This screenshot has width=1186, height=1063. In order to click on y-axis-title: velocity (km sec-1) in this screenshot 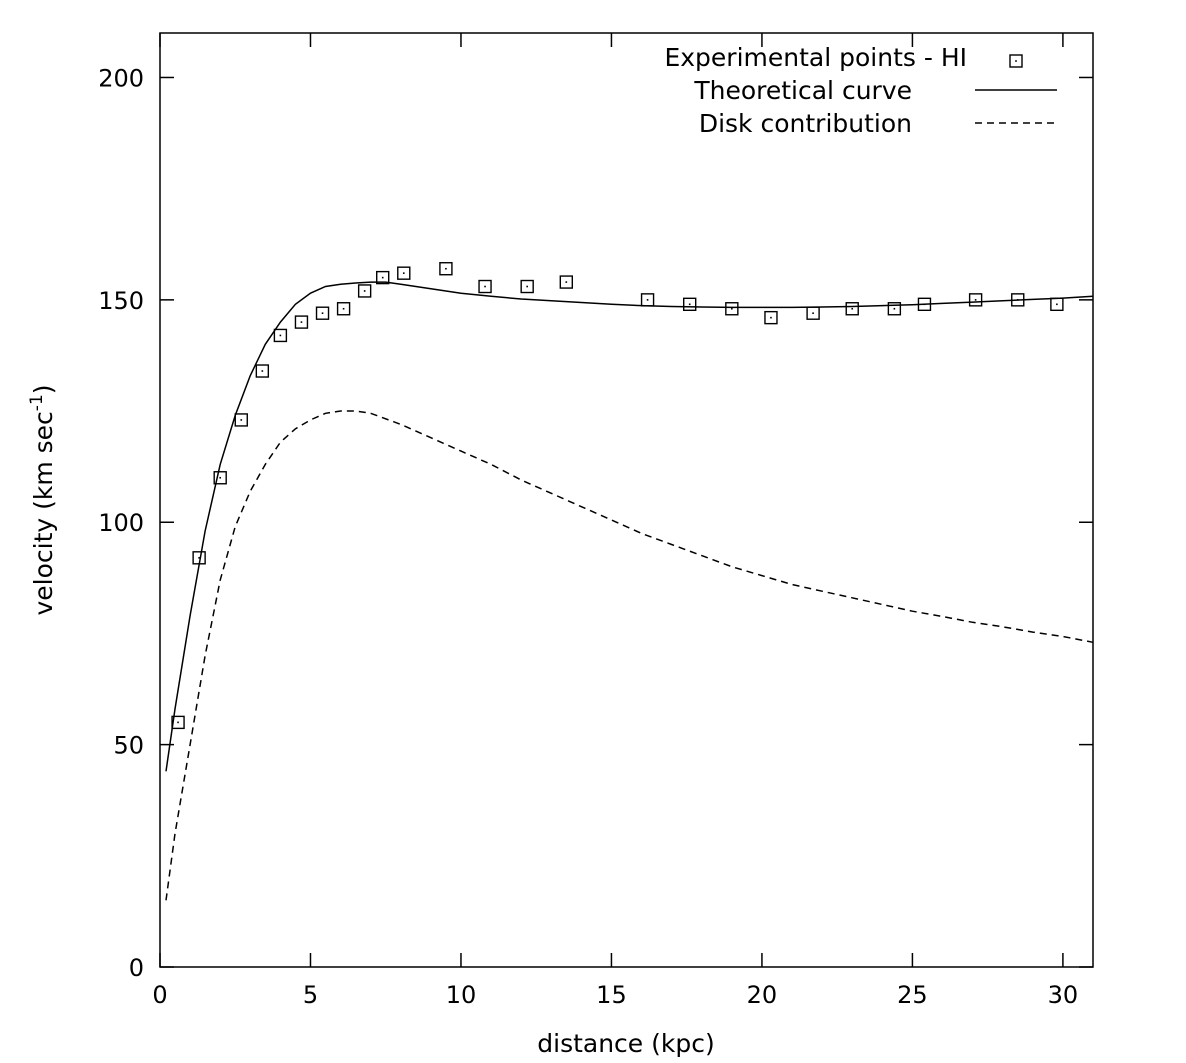, I will do `click(42, 499)`.